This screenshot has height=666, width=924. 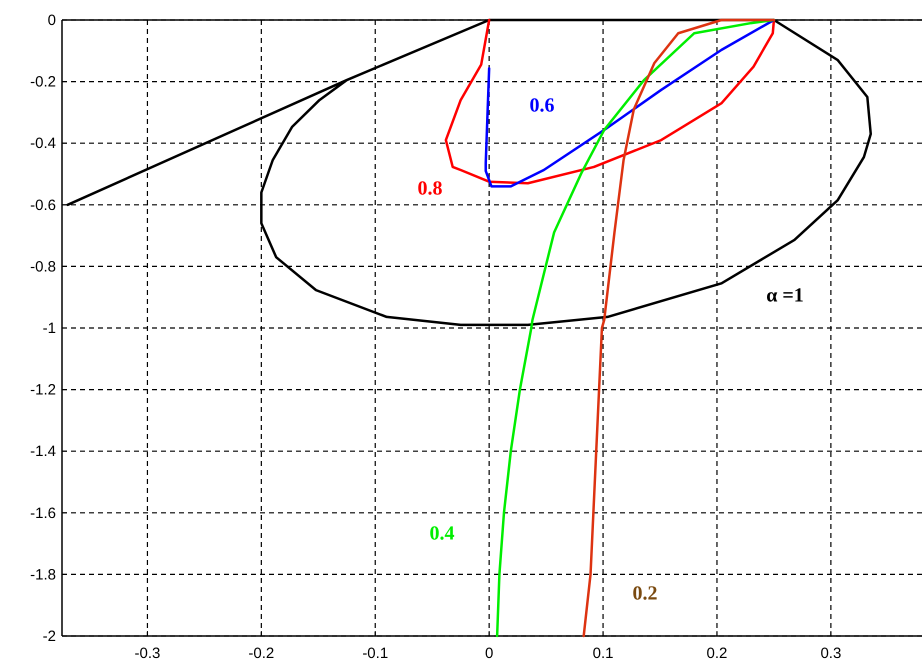 I want to click on y-tick-label: -1, so click(x=49, y=328).